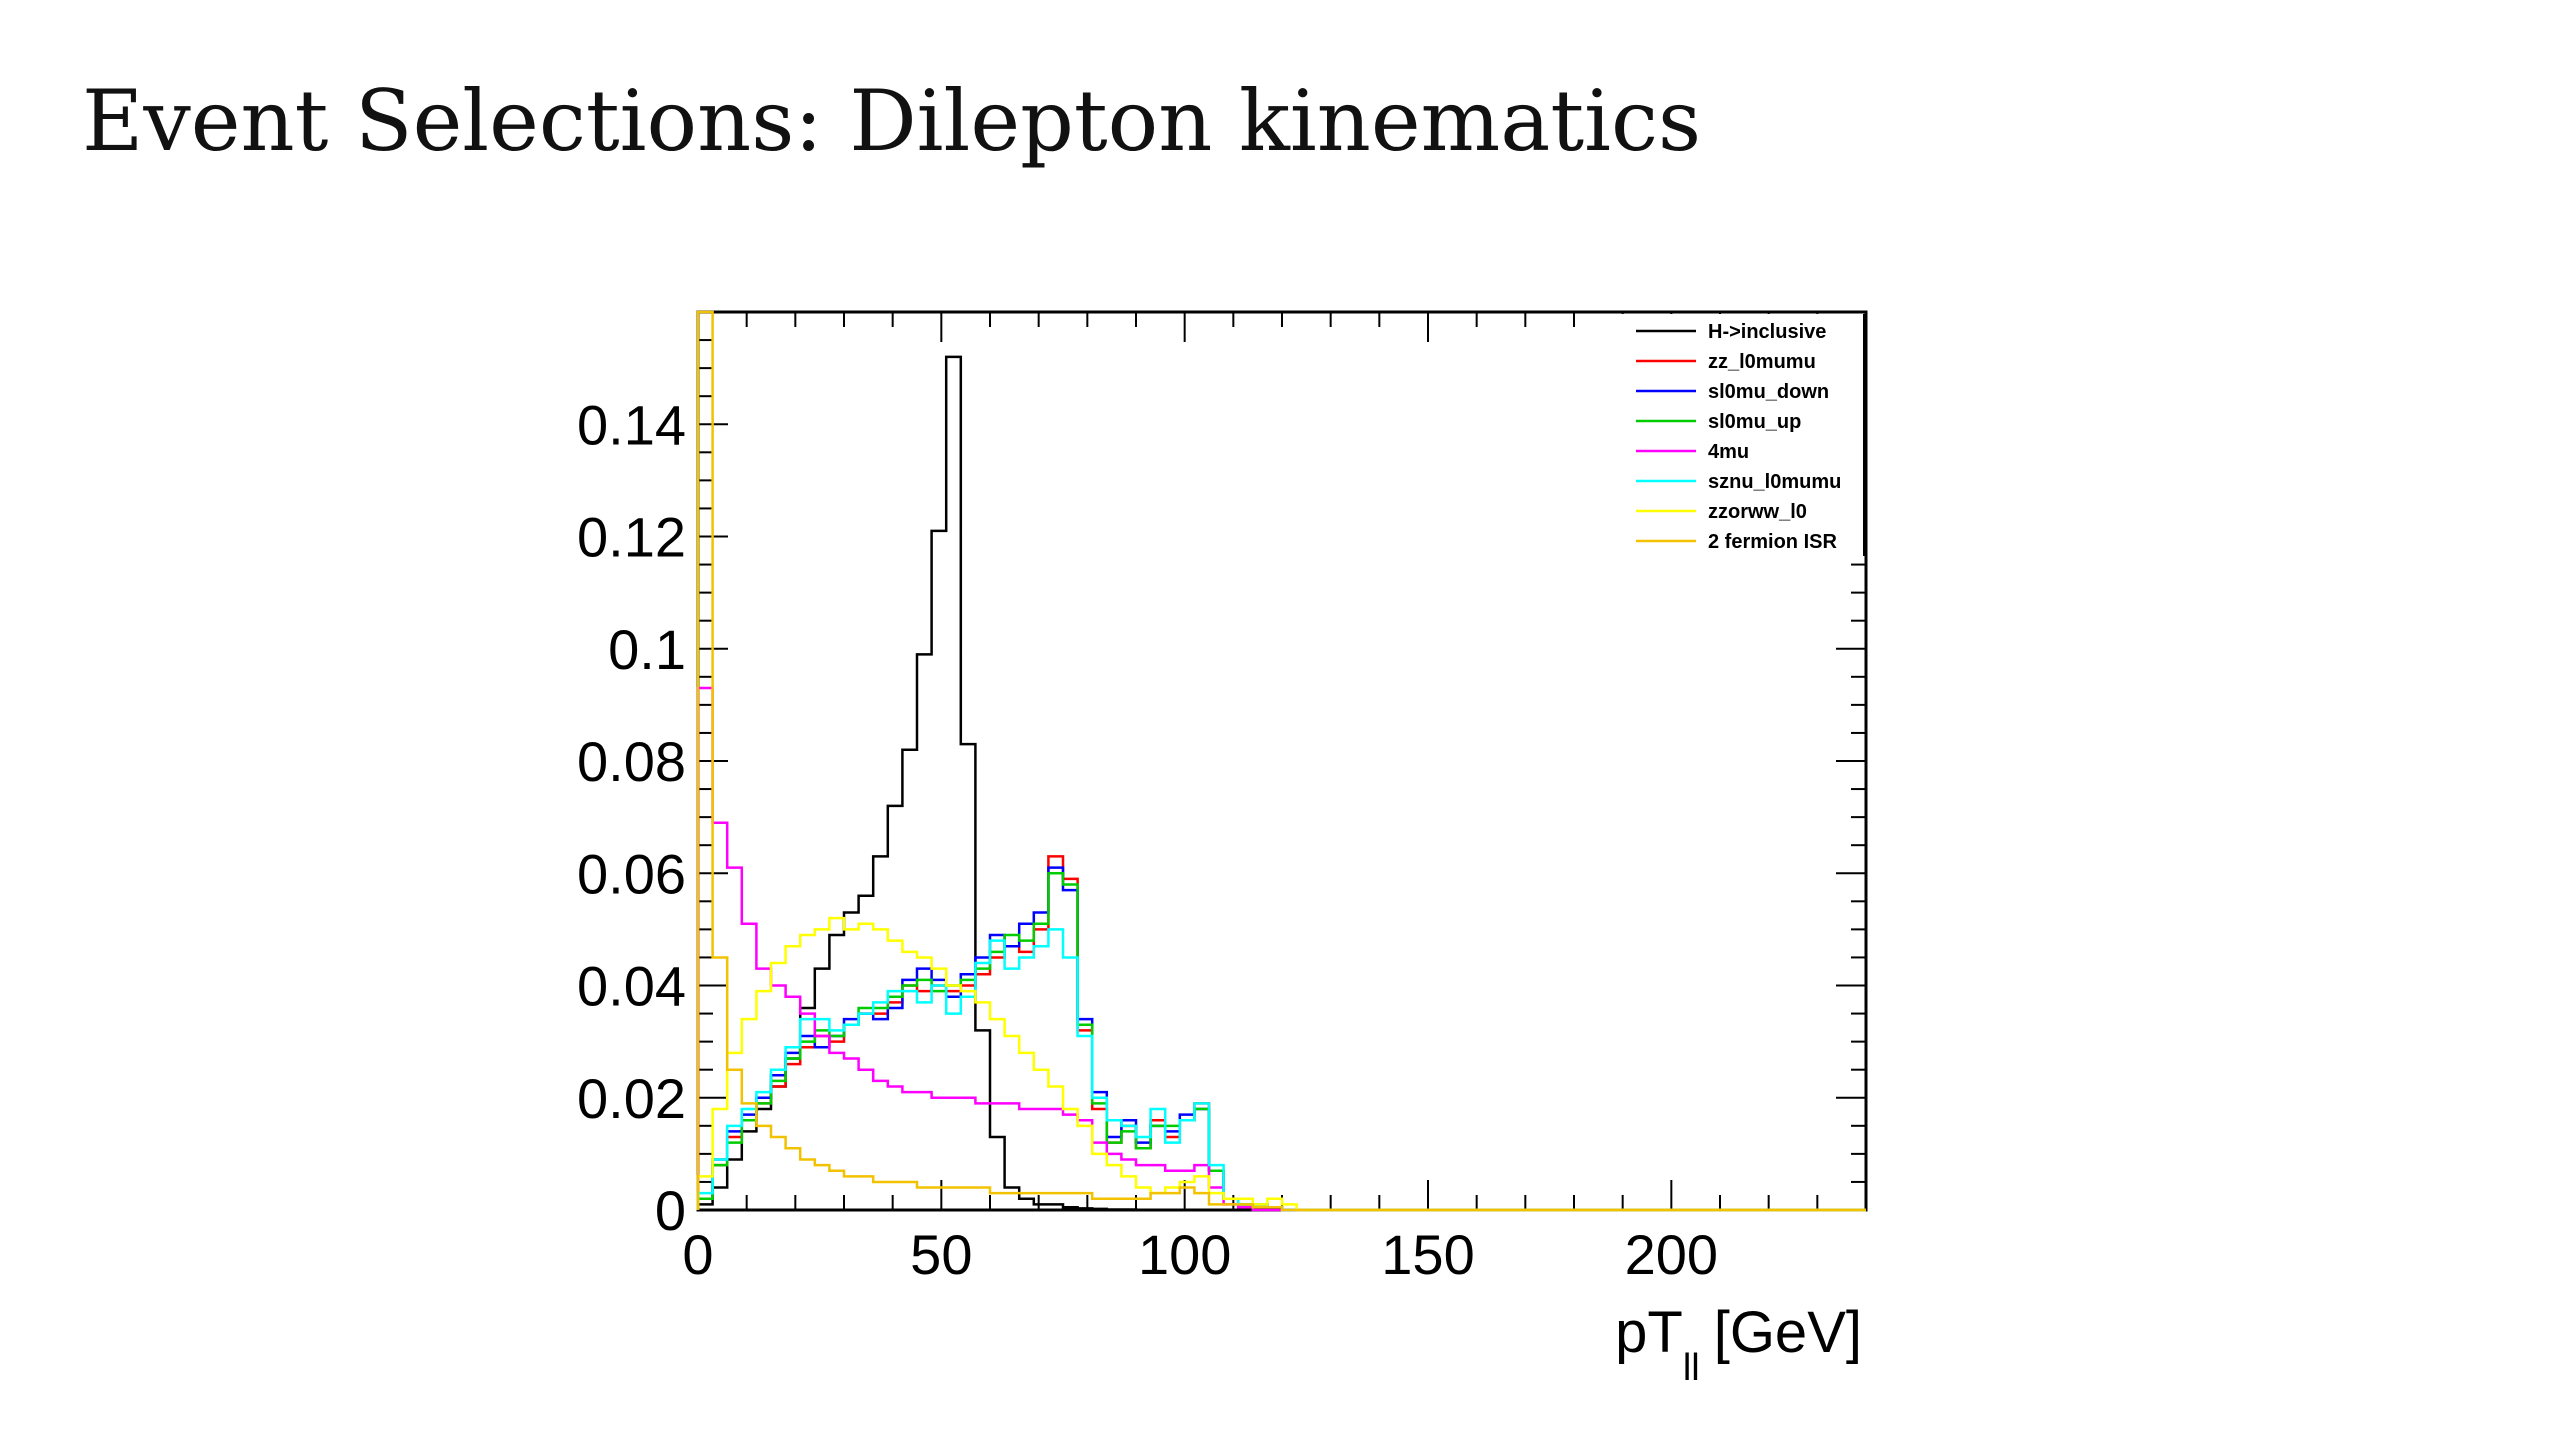  What do you see at coordinates (1671, 1254) in the screenshot?
I see `x-tick-label: 200` at bounding box center [1671, 1254].